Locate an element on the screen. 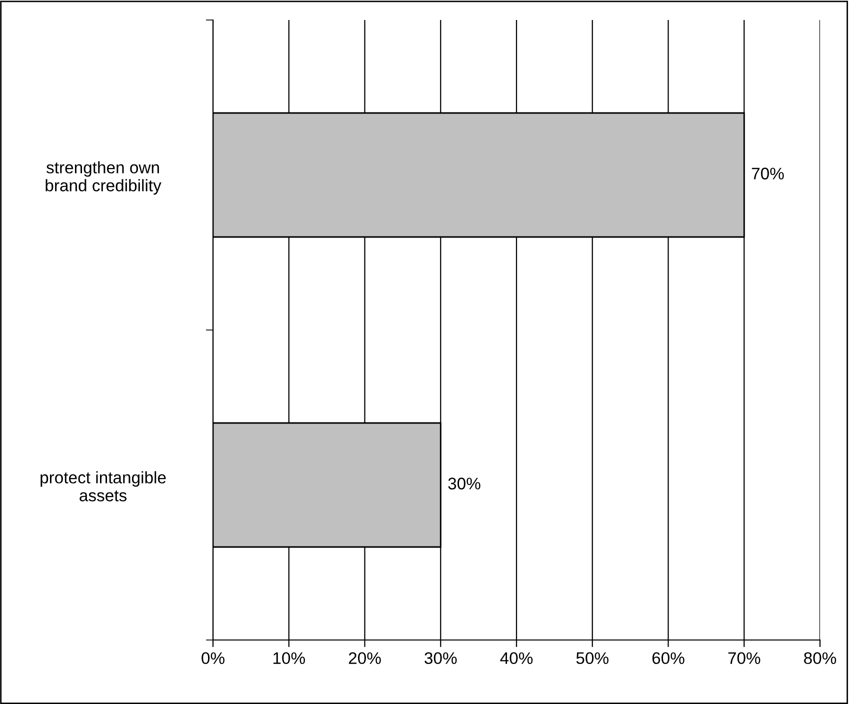 The image size is (849, 704). x-tick-label: 40% is located at coordinates (516, 658).